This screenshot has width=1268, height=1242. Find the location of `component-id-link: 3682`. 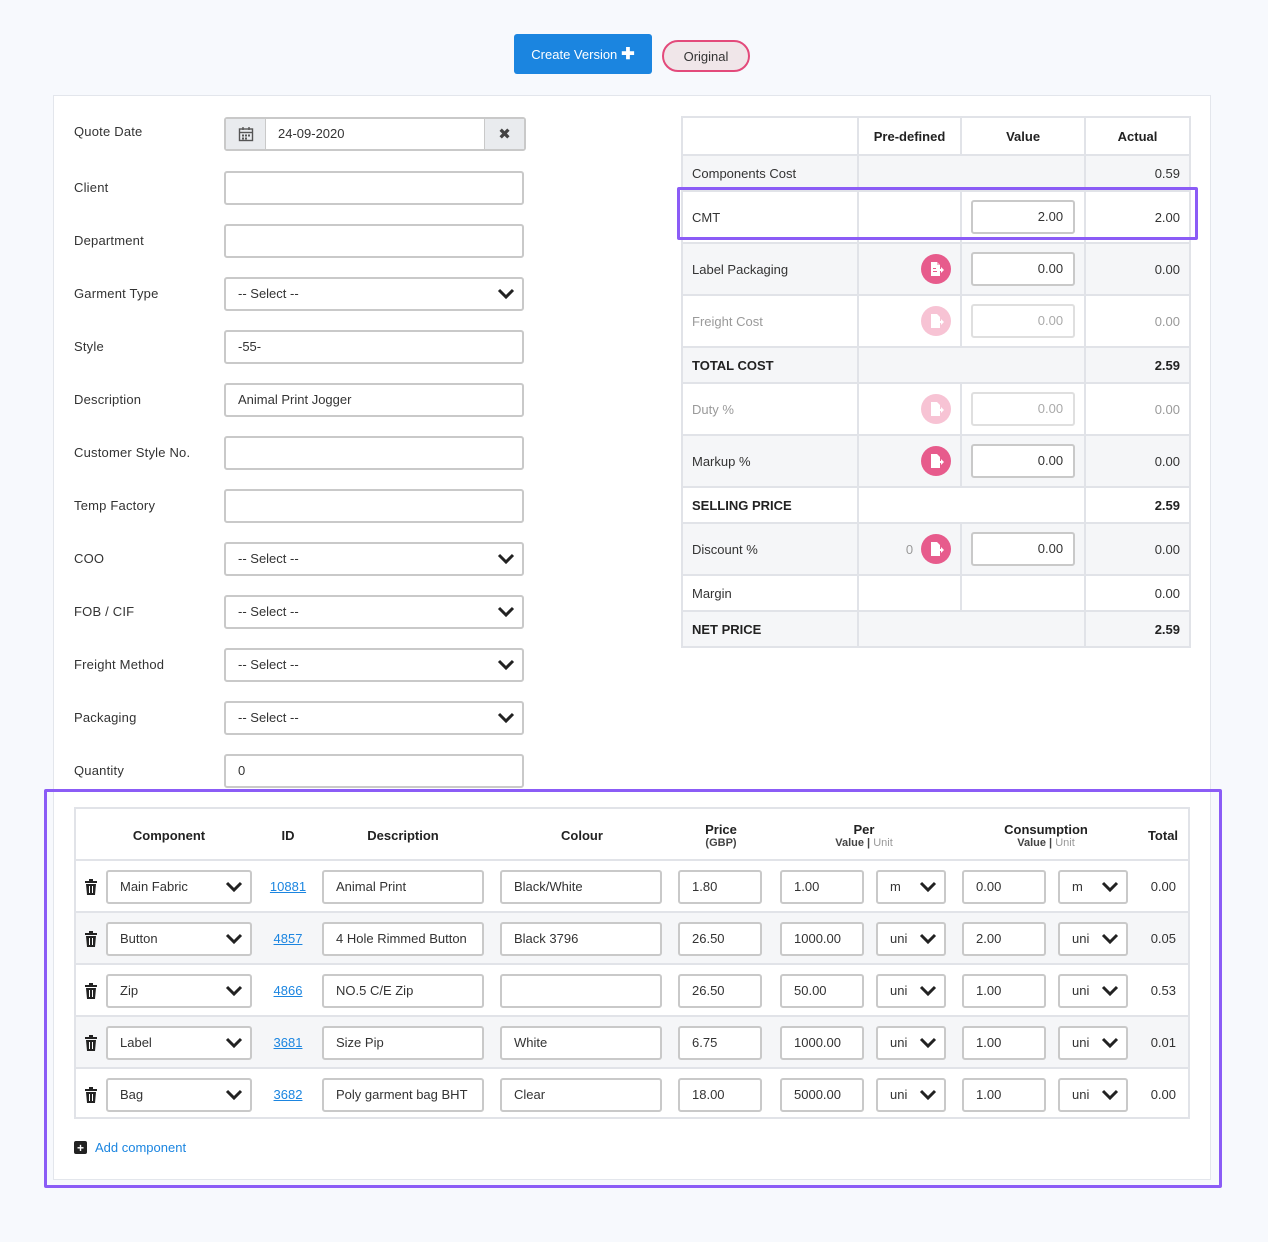

component-id-link: 3682 is located at coordinates (288, 1094).